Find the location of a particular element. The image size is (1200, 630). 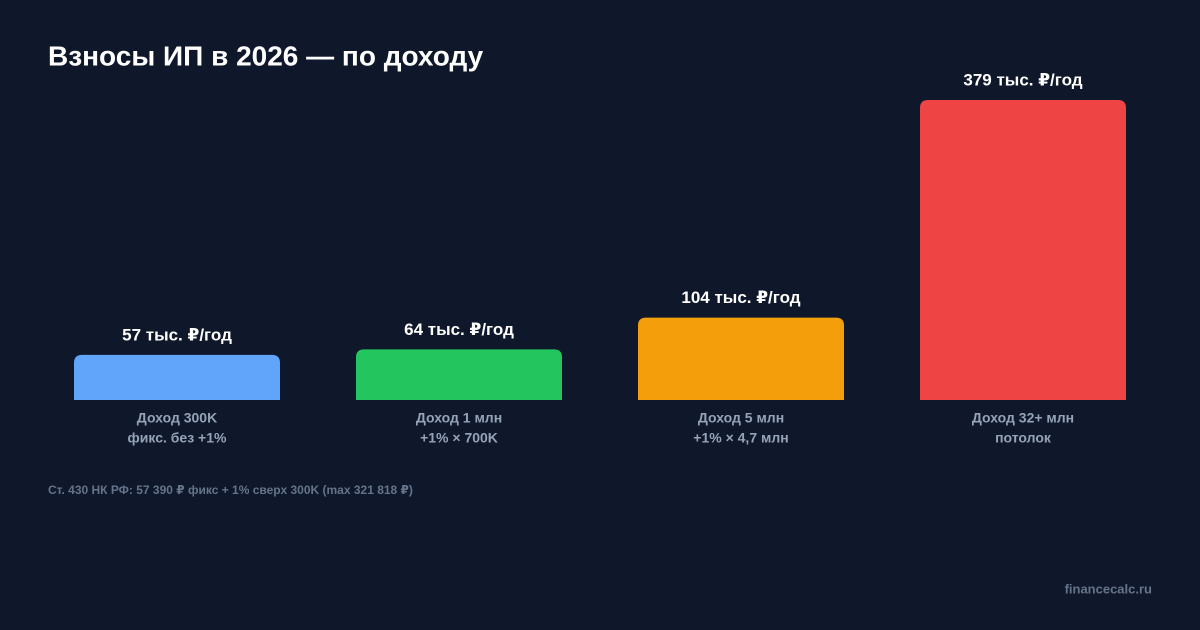

x-tick-note: +1% × 4,7 млн is located at coordinates (740, 438).